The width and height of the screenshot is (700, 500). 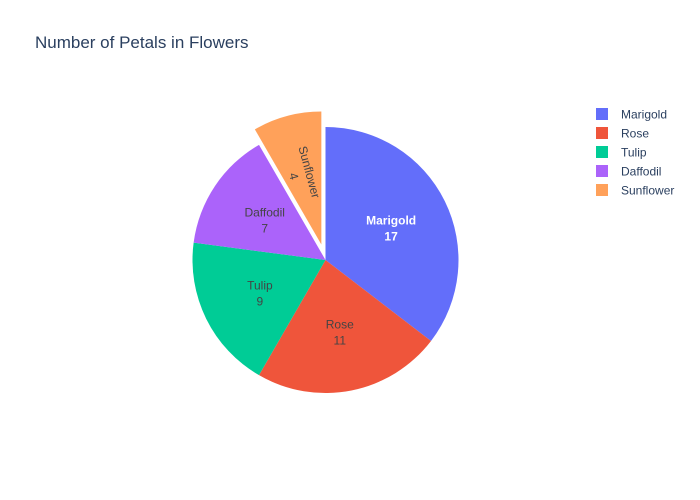 What do you see at coordinates (264, 220) in the screenshot?
I see `pie-label-daffodil: Daffodil 7` at bounding box center [264, 220].